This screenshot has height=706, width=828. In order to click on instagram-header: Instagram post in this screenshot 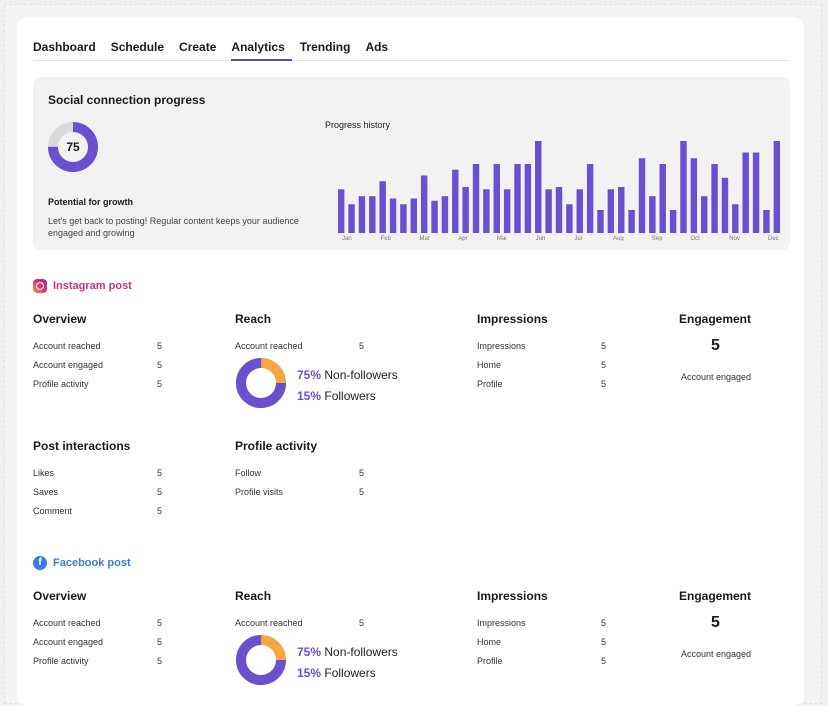, I will do `click(82, 286)`.